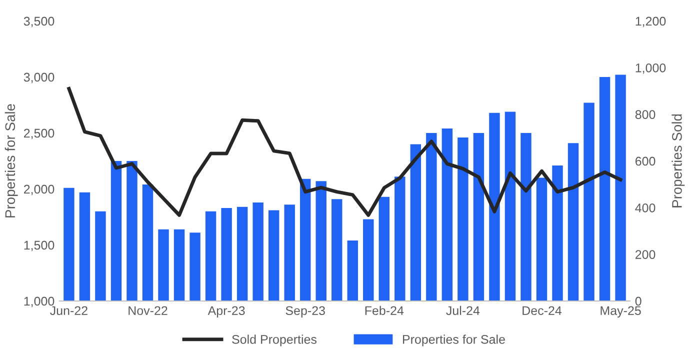 The width and height of the screenshot is (700, 350). What do you see at coordinates (384, 311) in the screenshot?
I see `x-tick-label: Feb-24` at bounding box center [384, 311].